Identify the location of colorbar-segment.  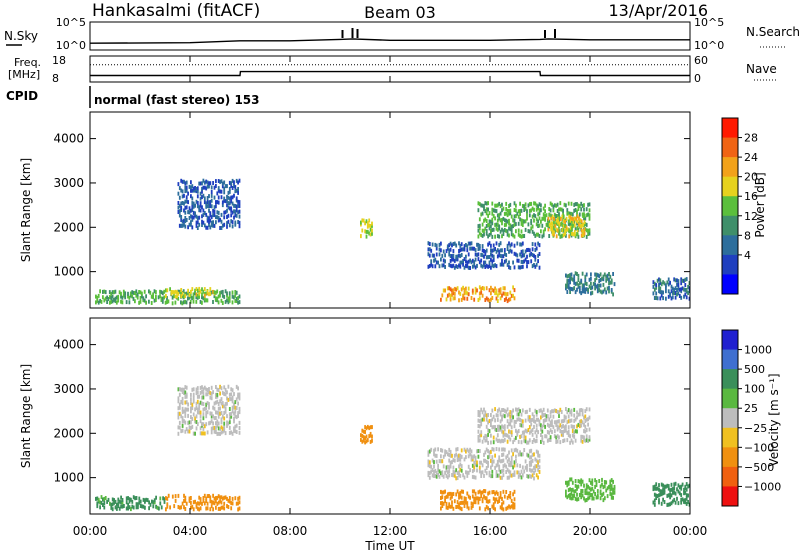
(730, 476).